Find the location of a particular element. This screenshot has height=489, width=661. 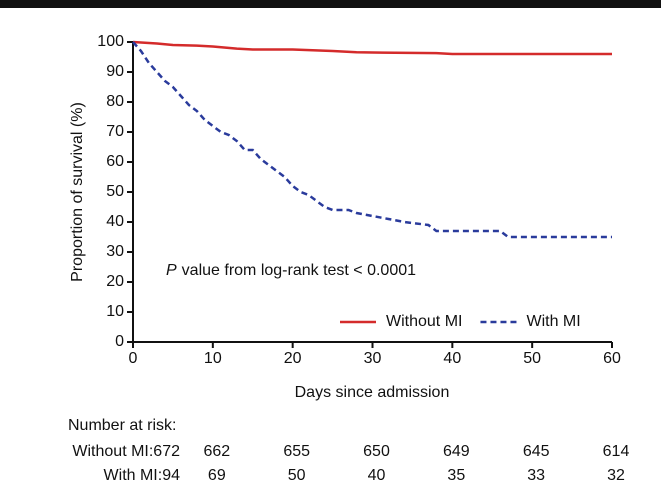

annotation-italic: P is located at coordinates (171, 270).